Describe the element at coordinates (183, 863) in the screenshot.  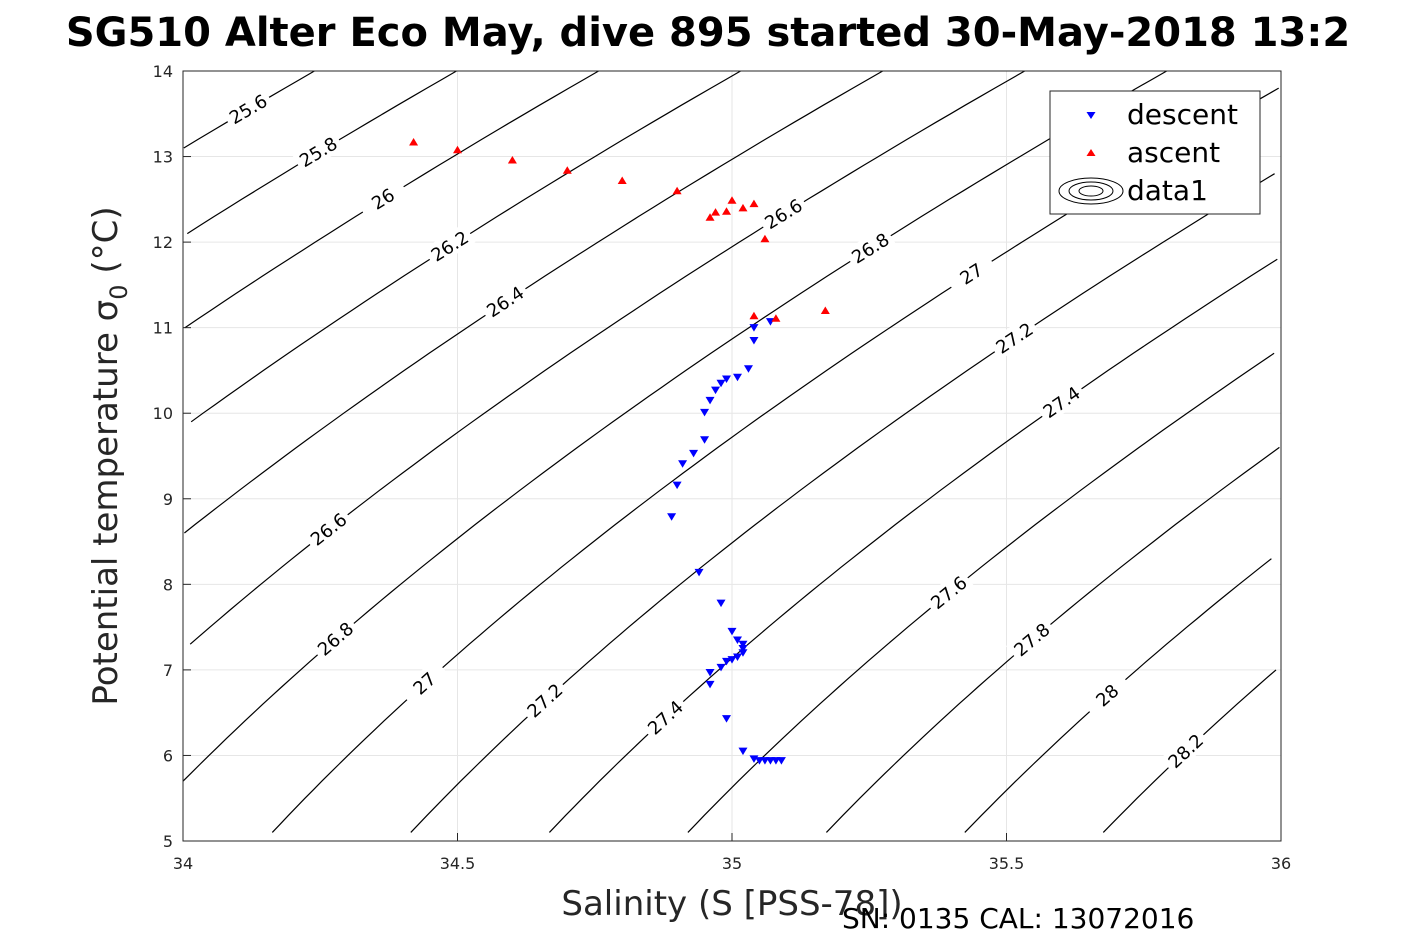
I see `x-tick-label: 34` at that location.